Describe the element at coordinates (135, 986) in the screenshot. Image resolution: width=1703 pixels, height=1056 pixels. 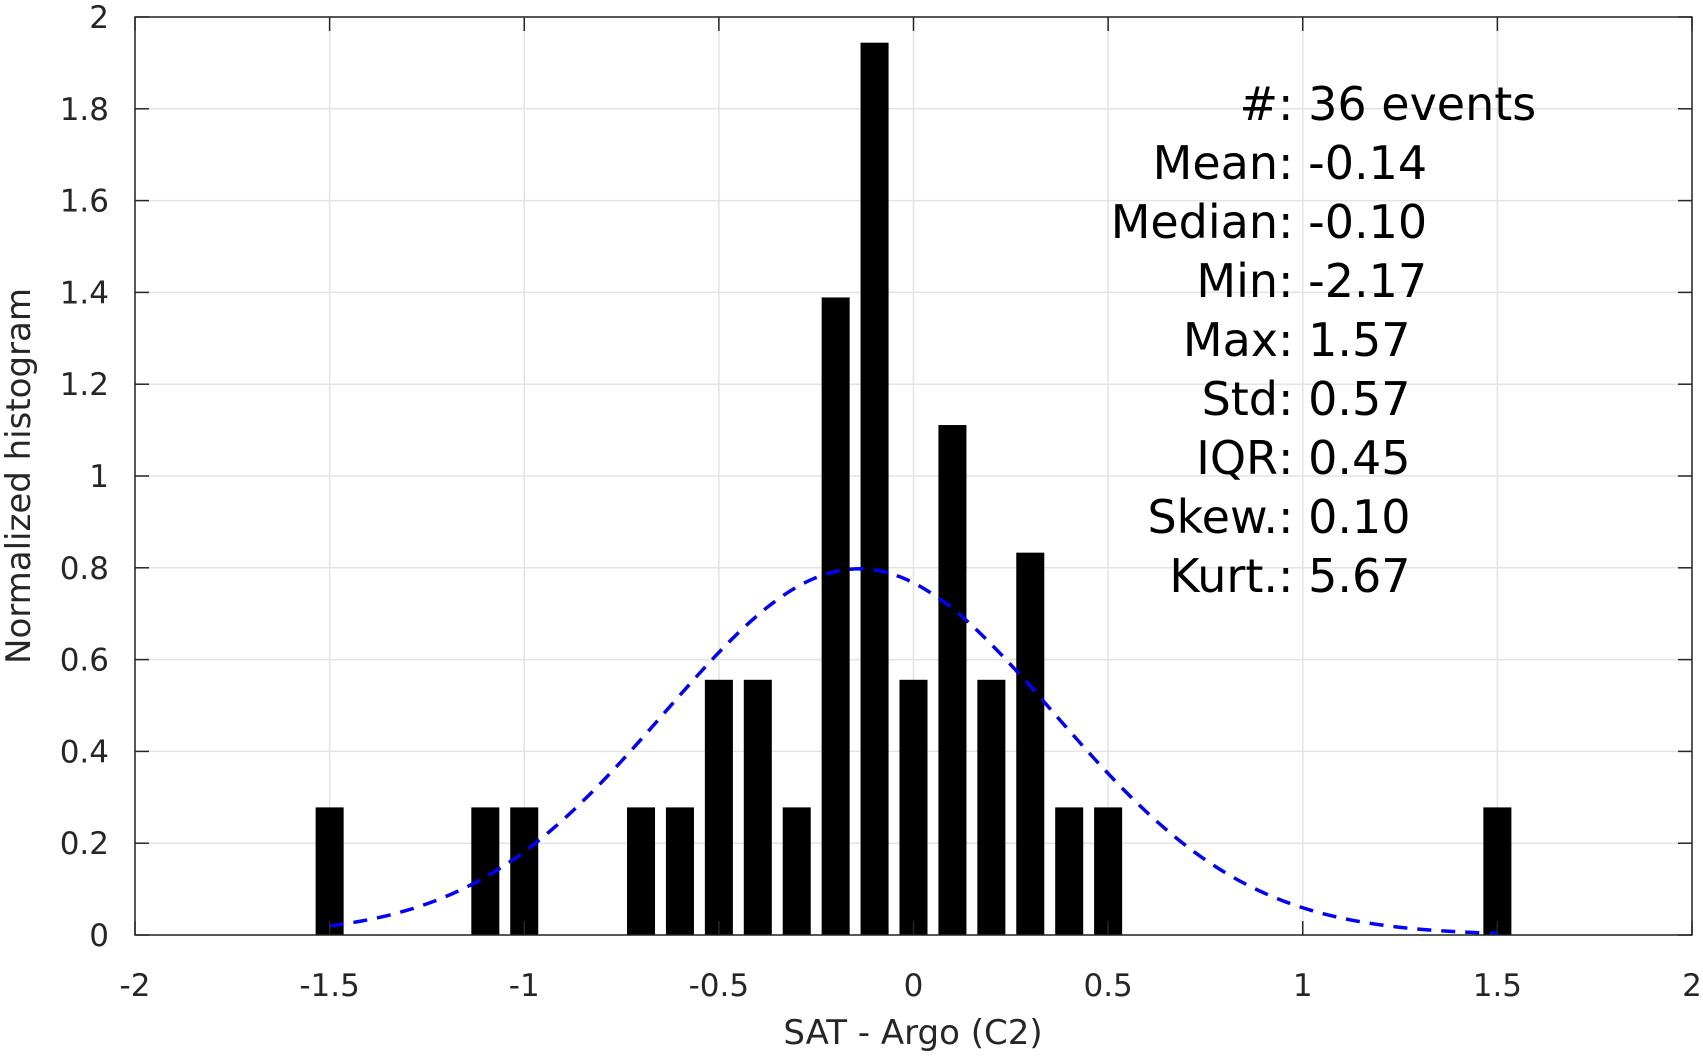
I see `x-tick-label: -2` at that location.